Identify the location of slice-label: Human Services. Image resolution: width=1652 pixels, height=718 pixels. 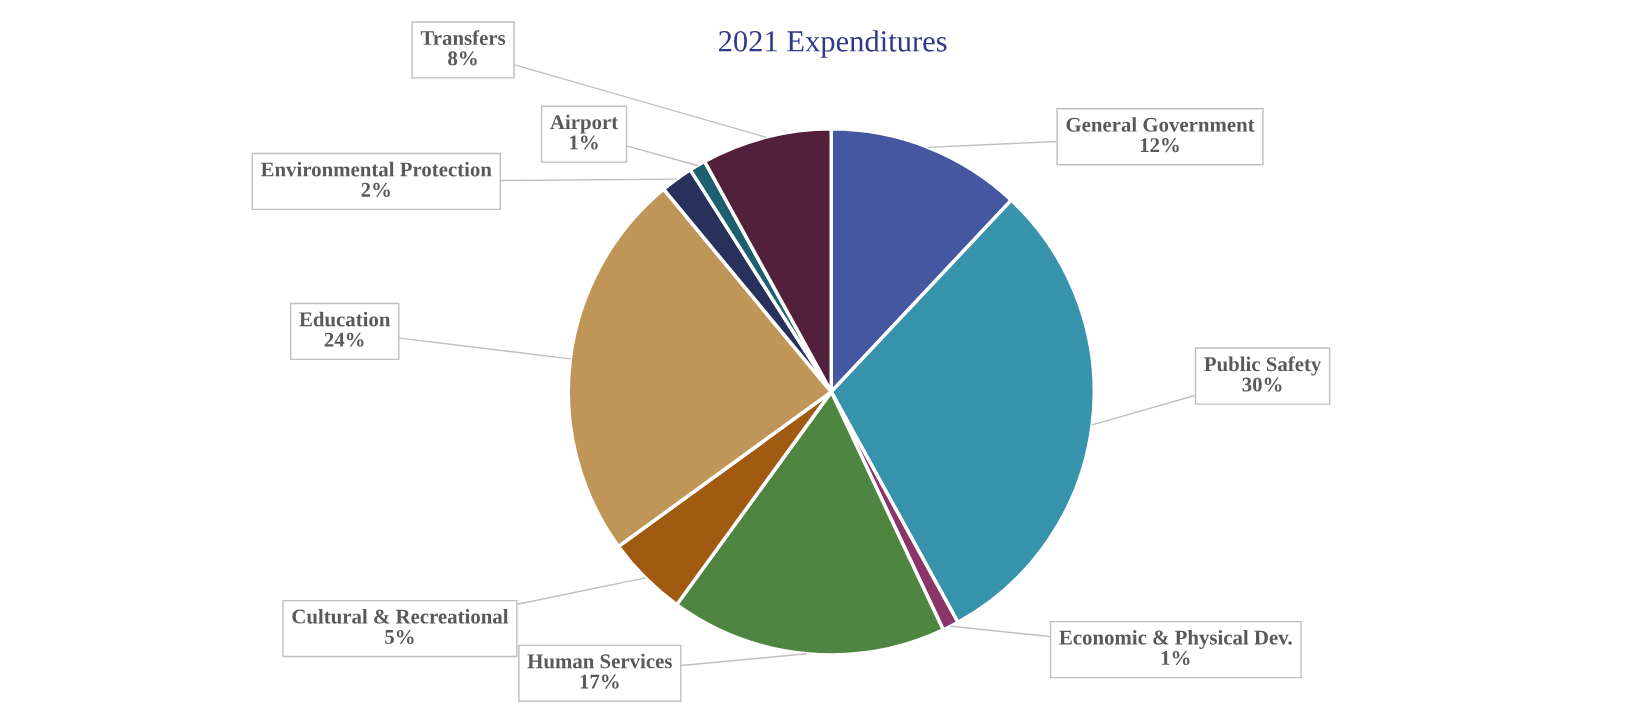
(599, 661).